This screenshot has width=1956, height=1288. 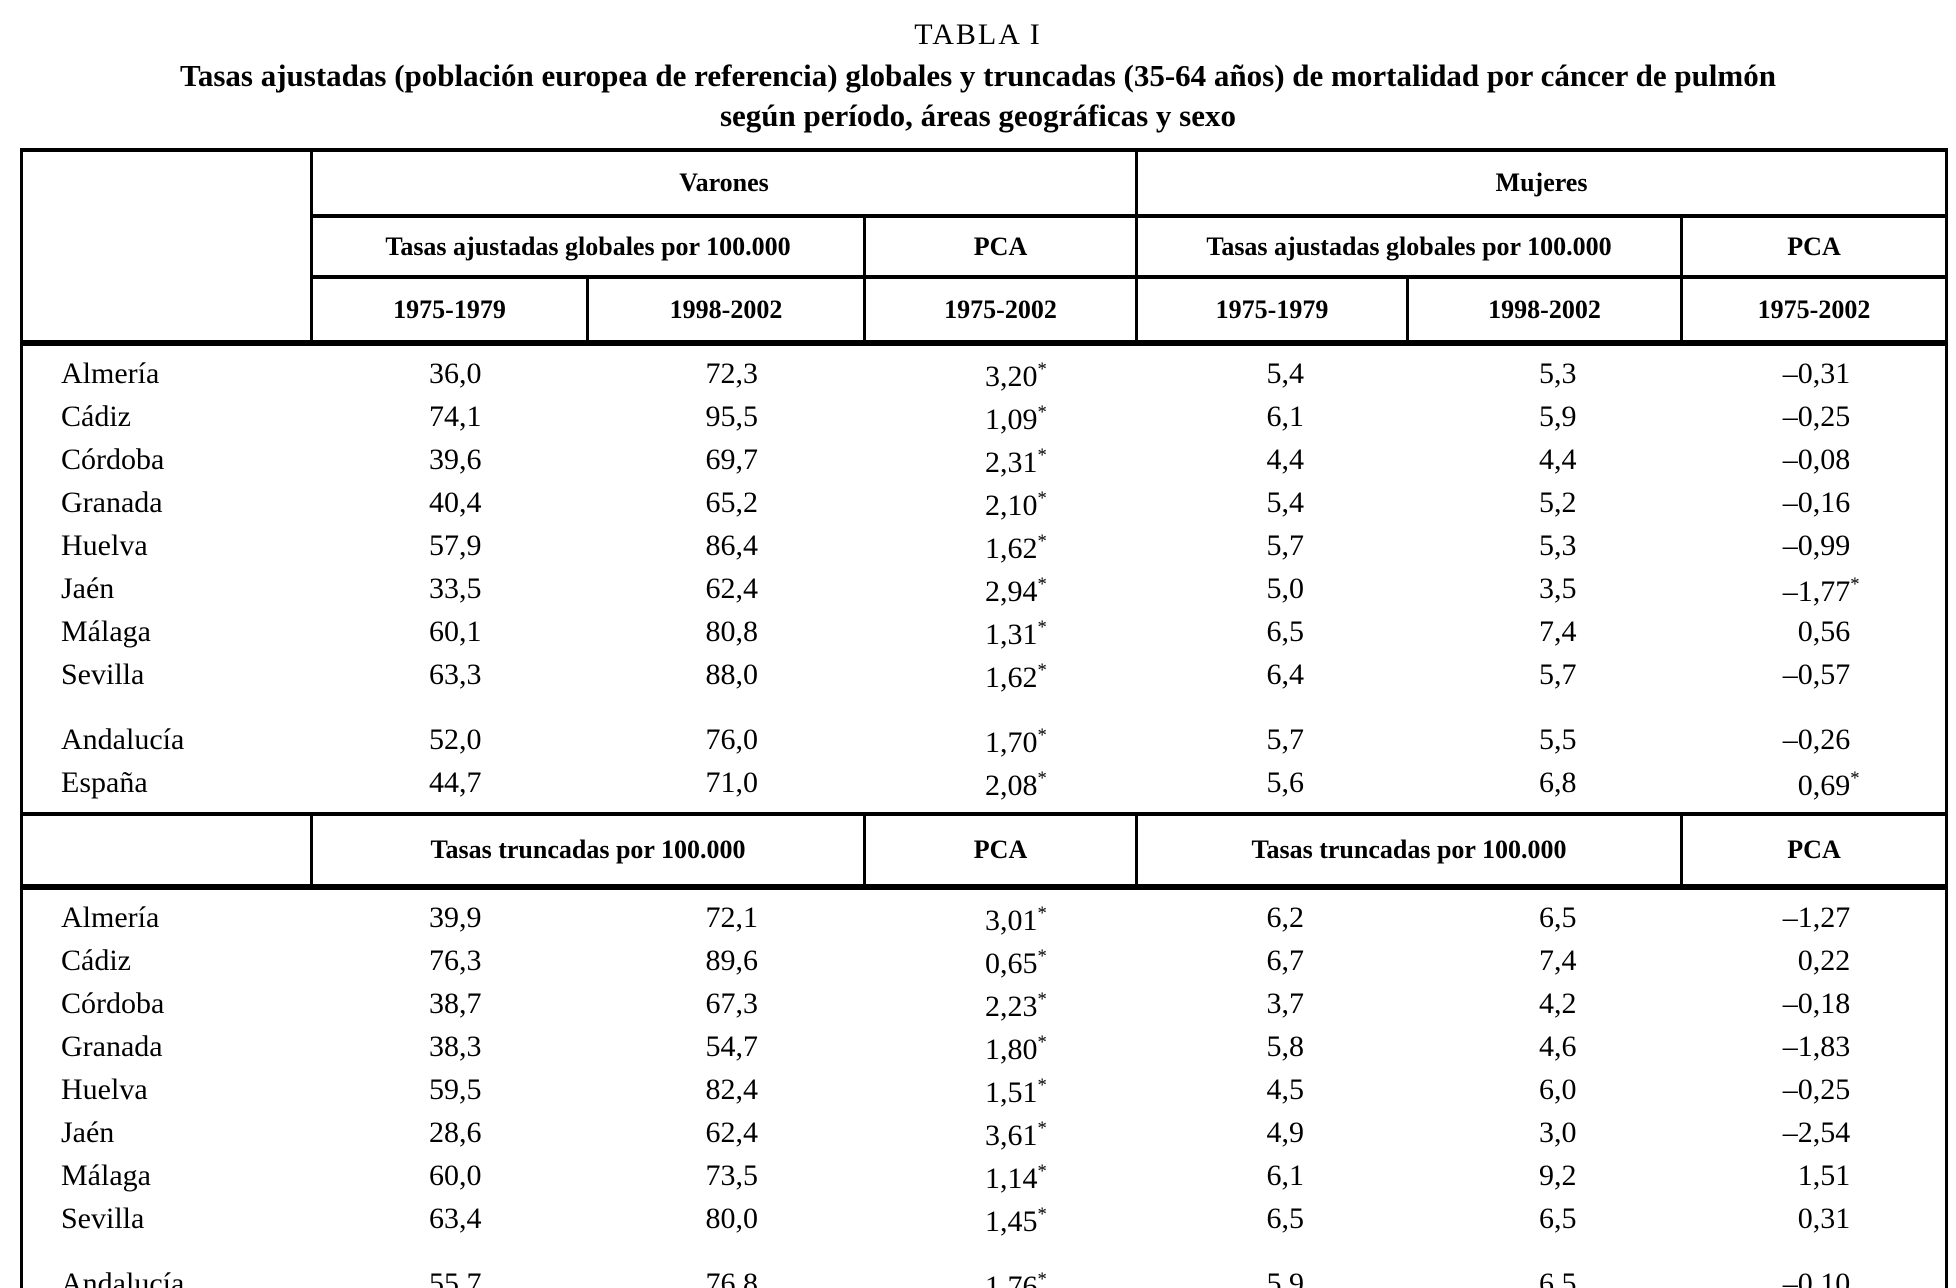 What do you see at coordinates (1011, 634) in the screenshot?
I see `value-text: 1,31` at bounding box center [1011, 634].